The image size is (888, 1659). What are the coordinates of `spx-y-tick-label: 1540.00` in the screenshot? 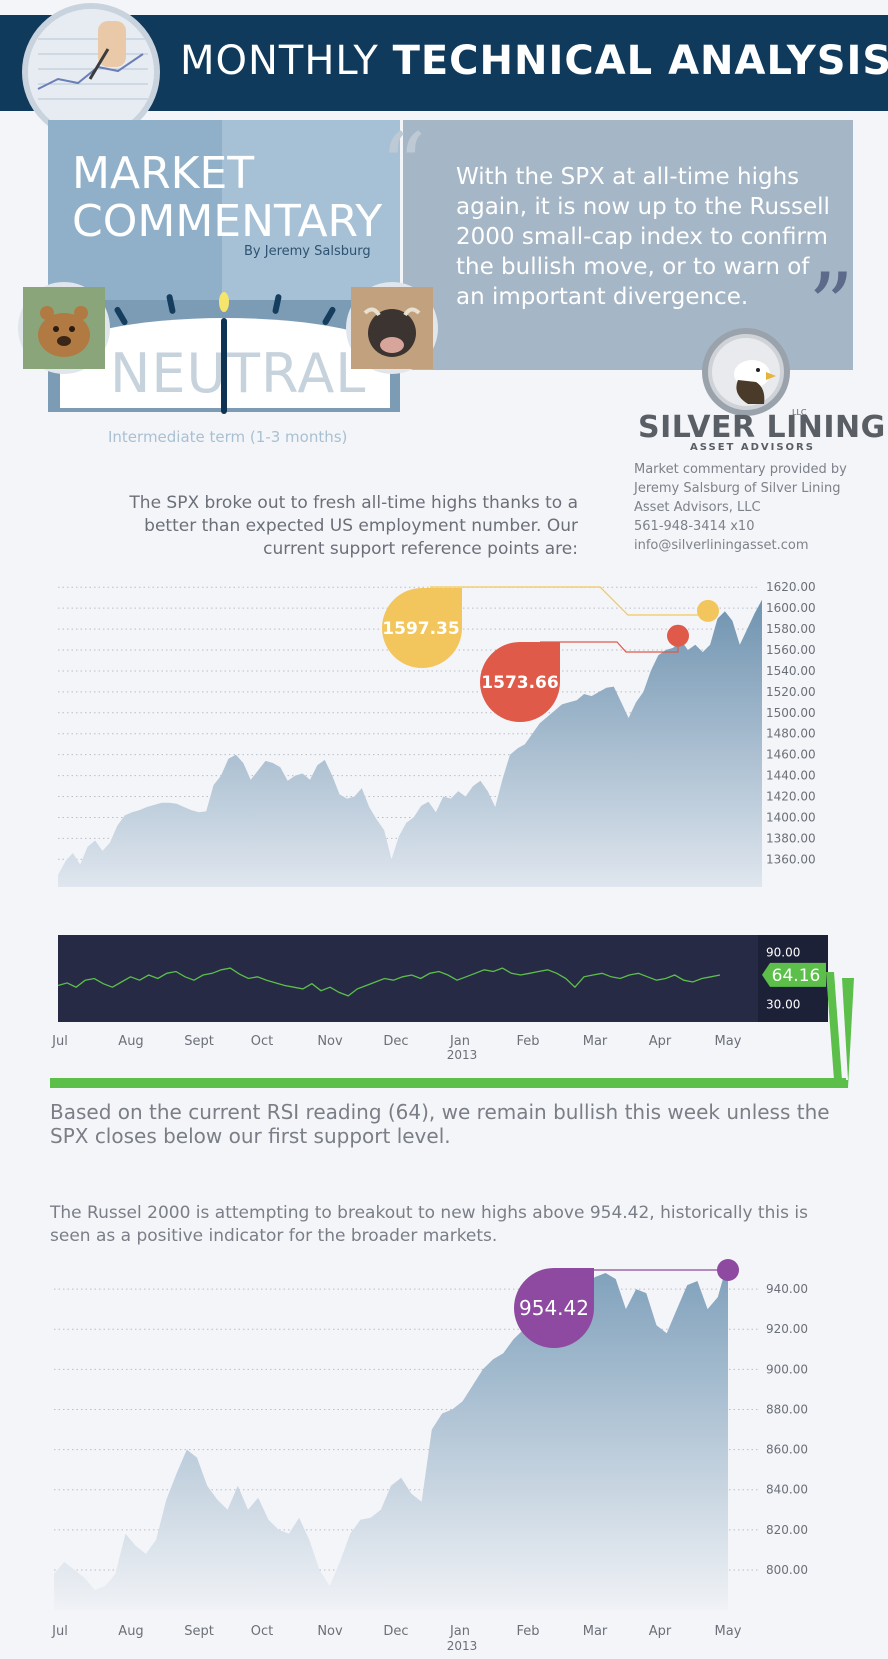 It's located at (791, 671).